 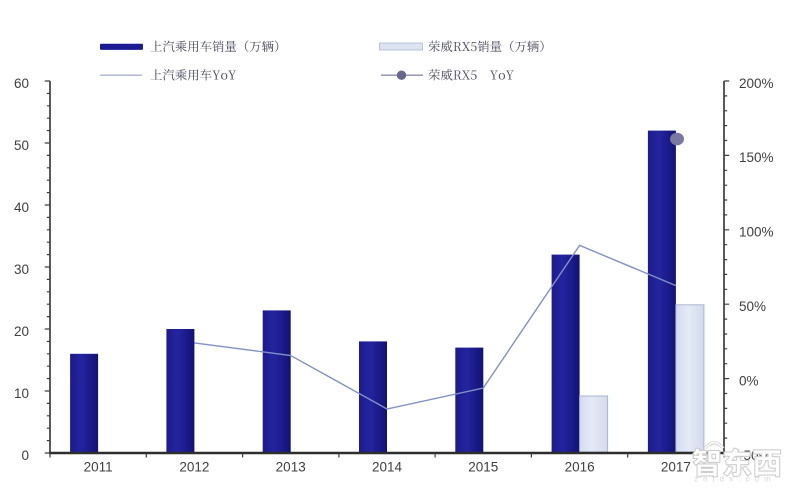 I want to click on svg-text: 40, so click(x=21, y=207).